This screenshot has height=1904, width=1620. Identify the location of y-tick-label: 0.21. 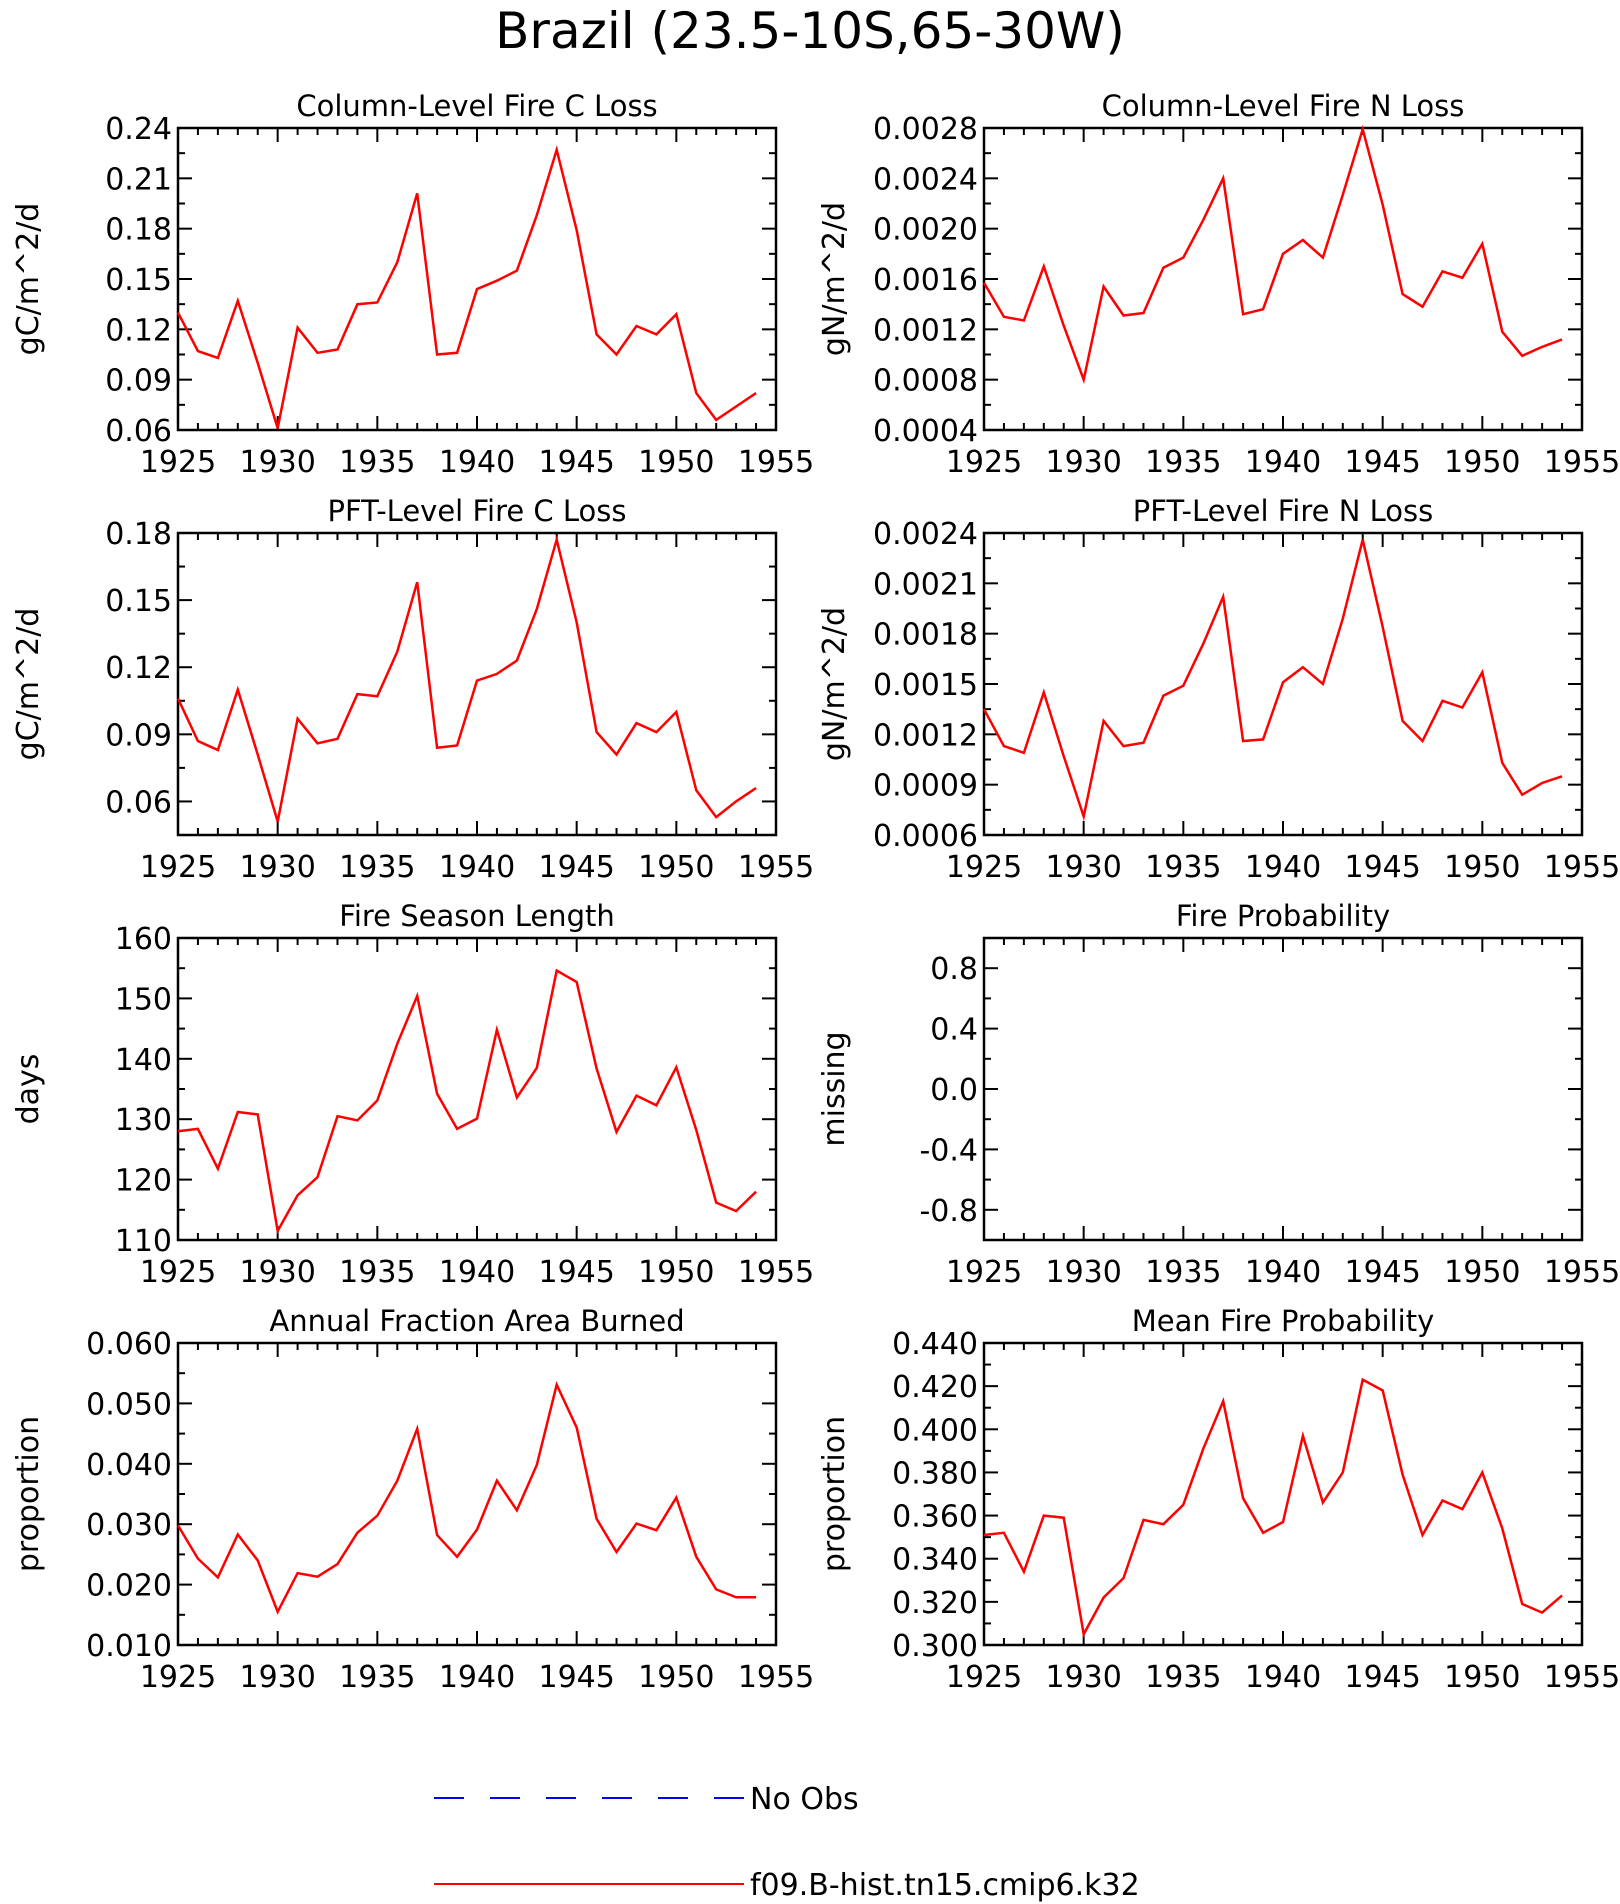
(138, 179).